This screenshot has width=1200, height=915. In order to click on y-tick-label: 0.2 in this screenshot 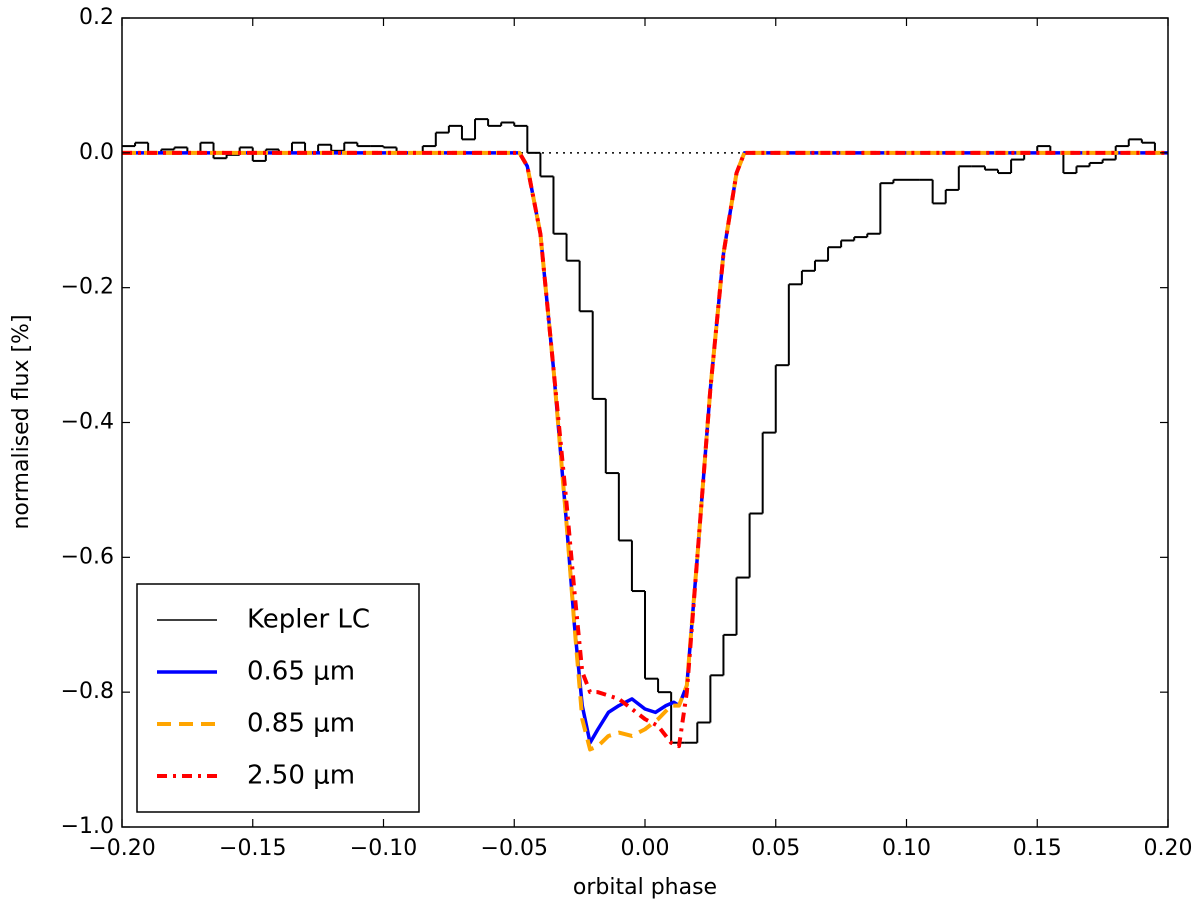, I will do `click(96, 17)`.